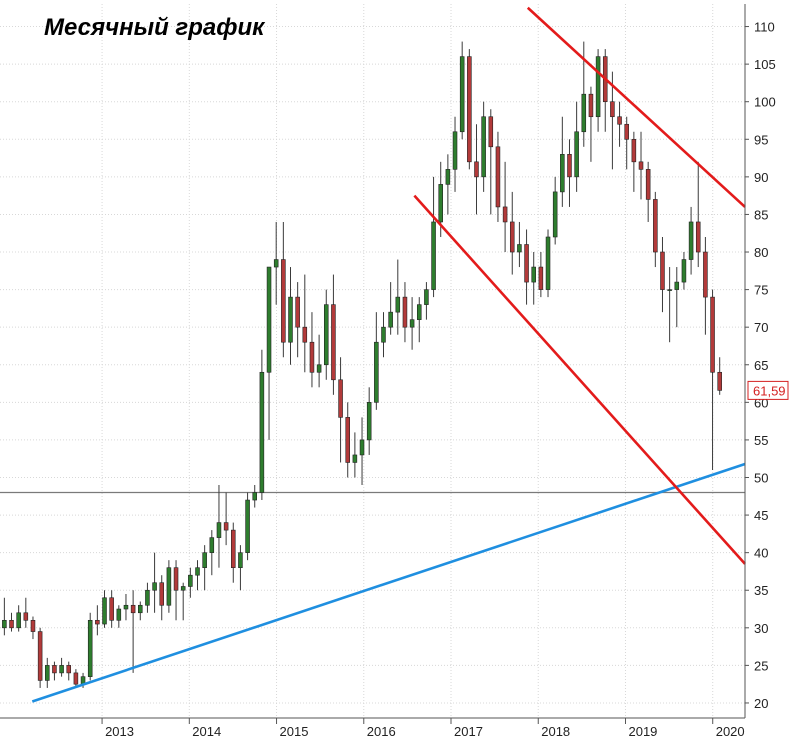  Describe the element at coordinates (761, 440) in the screenshot. I see `y-tick-label: 55` at that location.